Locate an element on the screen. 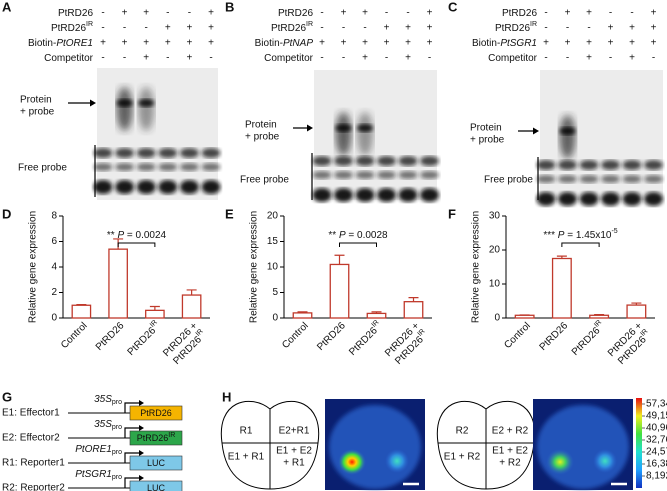 Image resolution: width=667 pixels, height=491 pixels. promoter: PtORE1pro is located at coordinates (98, 450).